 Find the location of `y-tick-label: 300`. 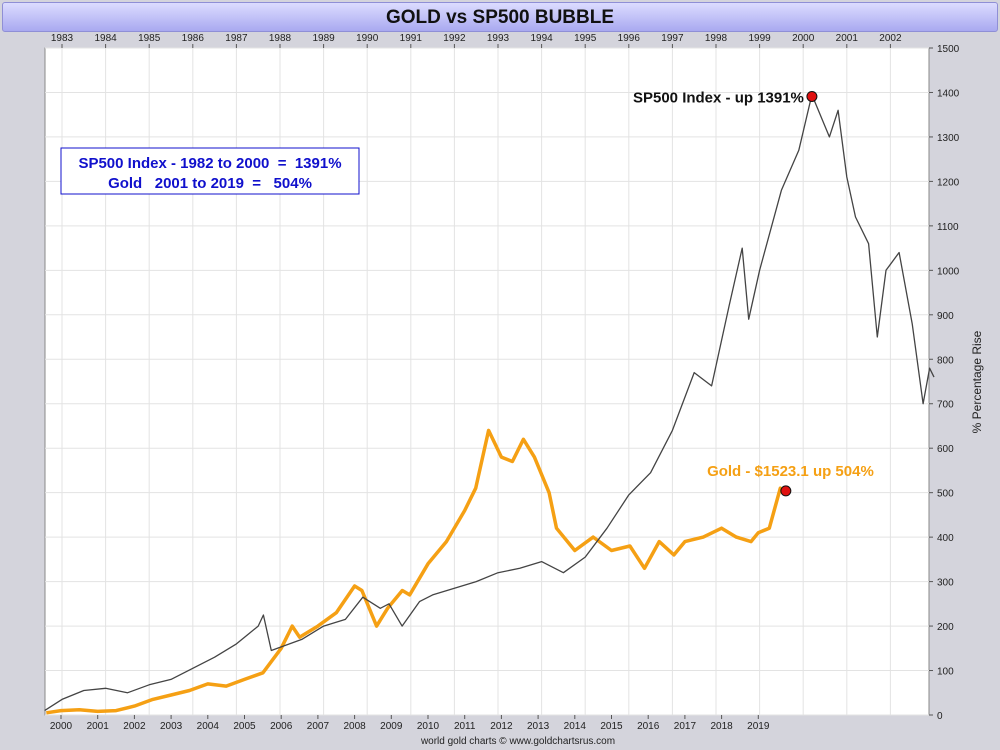

y-tick-label: 300 is located at coordinates (945, 583).